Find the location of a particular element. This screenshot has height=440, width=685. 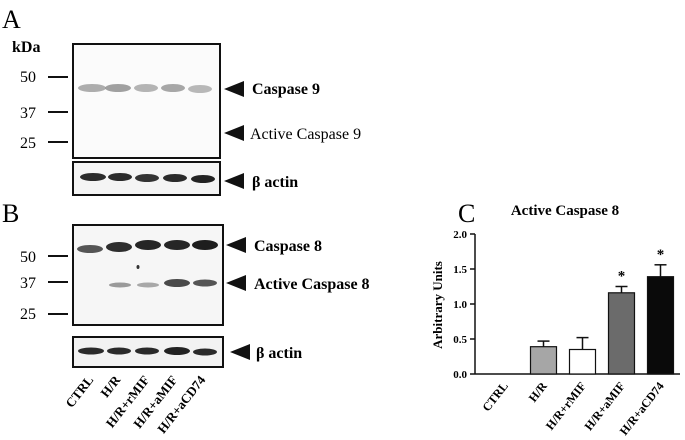

mw-37-b: 37 is located at coordinates (28, 283).